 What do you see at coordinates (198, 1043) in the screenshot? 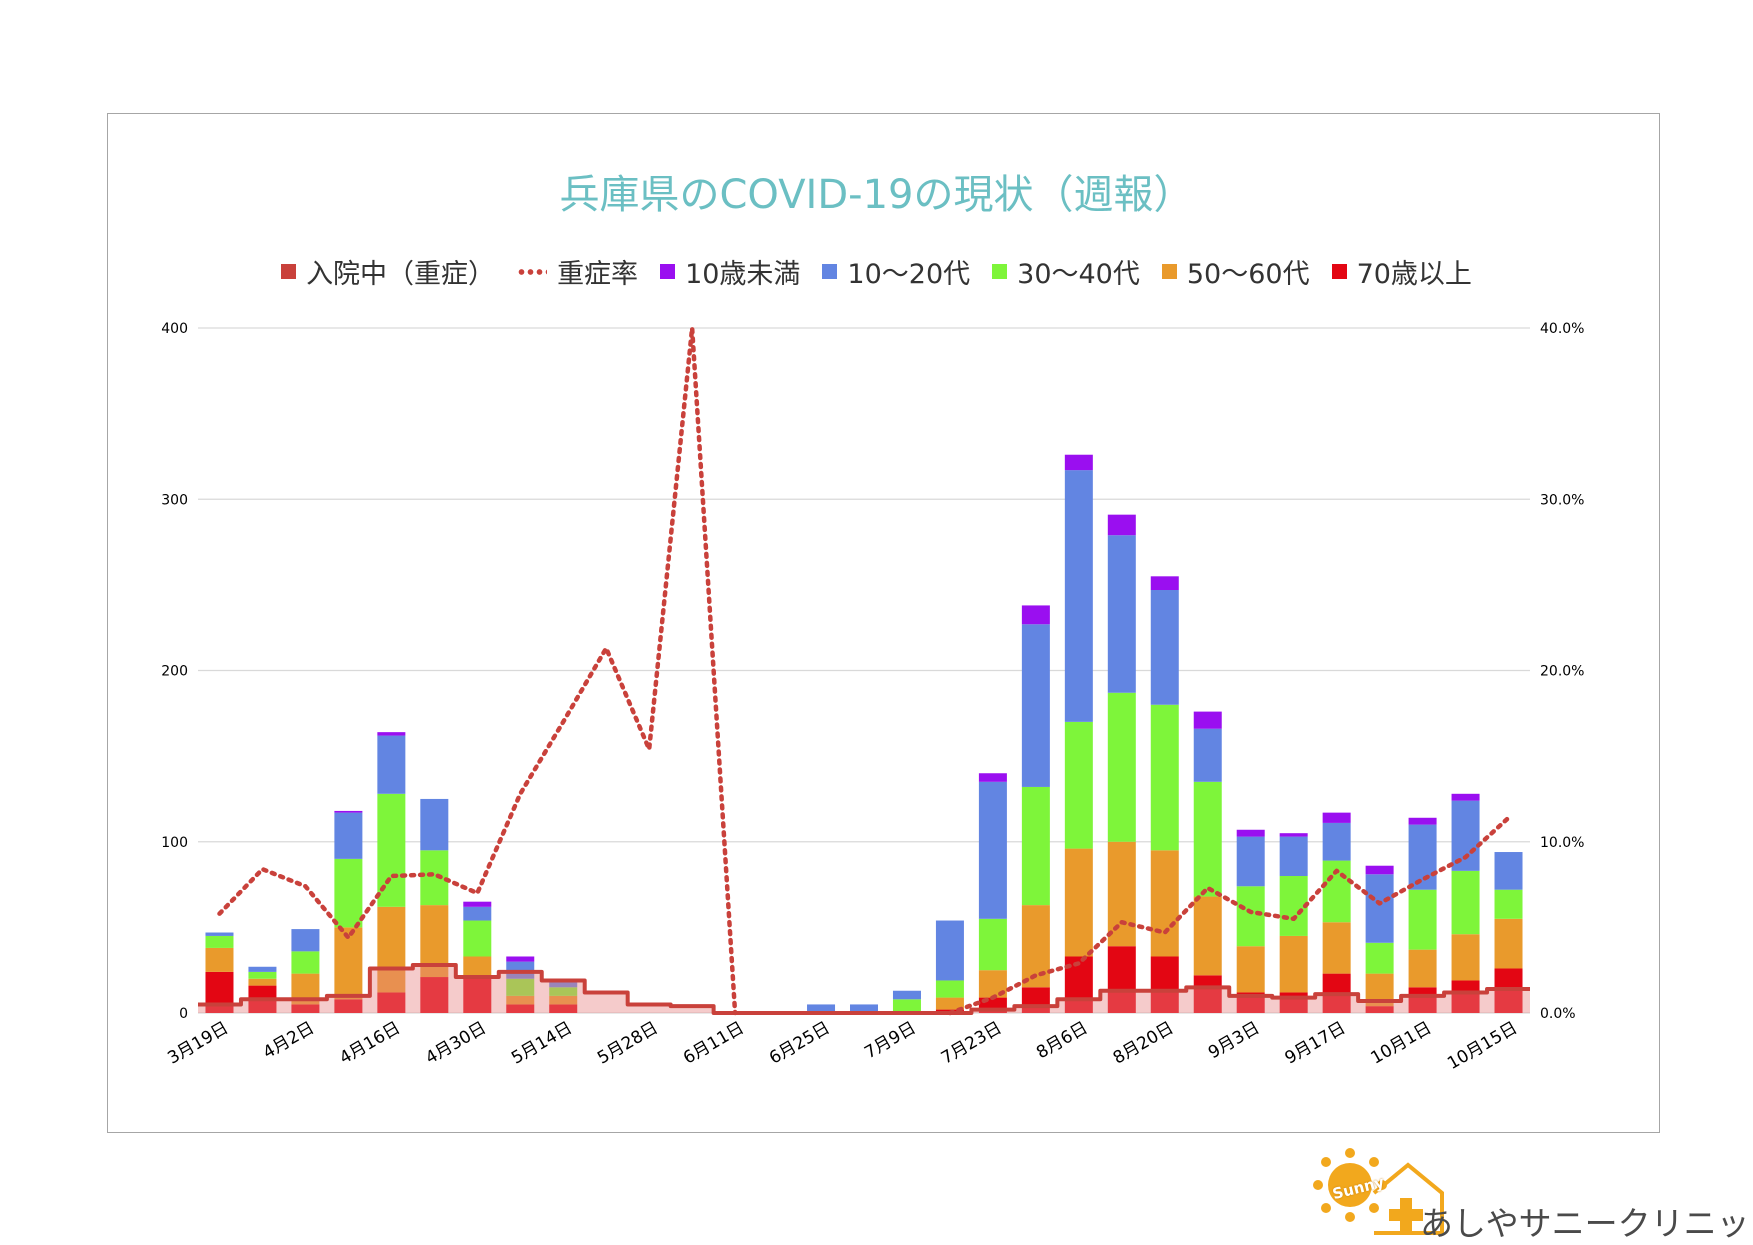
I see `x-tick-label: 3月19日` at bounding box center [198, 1043].